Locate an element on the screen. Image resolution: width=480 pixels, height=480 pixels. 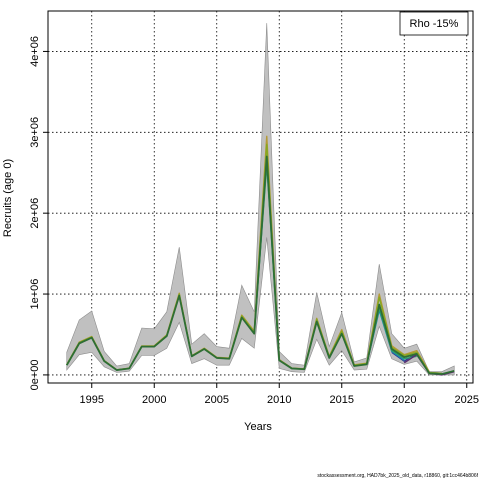
y-tick-label: 3e+06 is located at coordinates (35, 132).